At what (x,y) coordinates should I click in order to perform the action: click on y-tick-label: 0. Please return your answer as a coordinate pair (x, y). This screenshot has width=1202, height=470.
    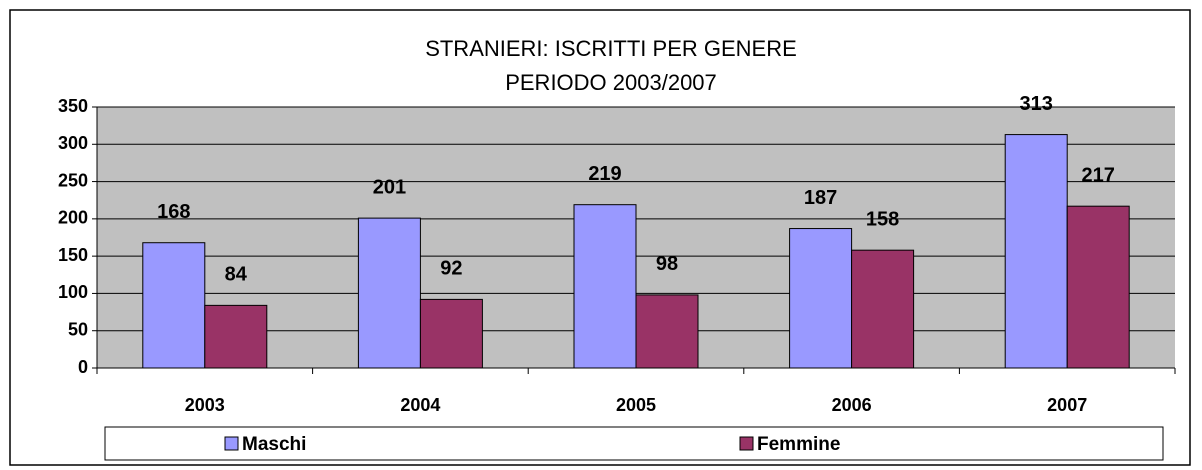
    Looking at the image, I should click on (83, 367).